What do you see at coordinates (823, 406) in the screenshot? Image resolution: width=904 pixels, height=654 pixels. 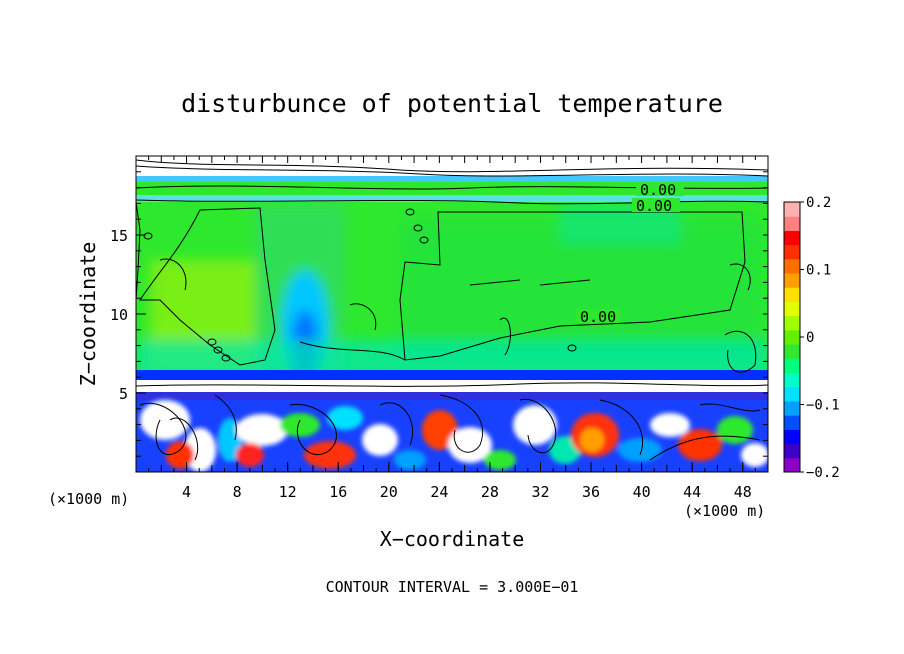 I see `colorbar-label: −0.1` at bounding box center [823, 406].